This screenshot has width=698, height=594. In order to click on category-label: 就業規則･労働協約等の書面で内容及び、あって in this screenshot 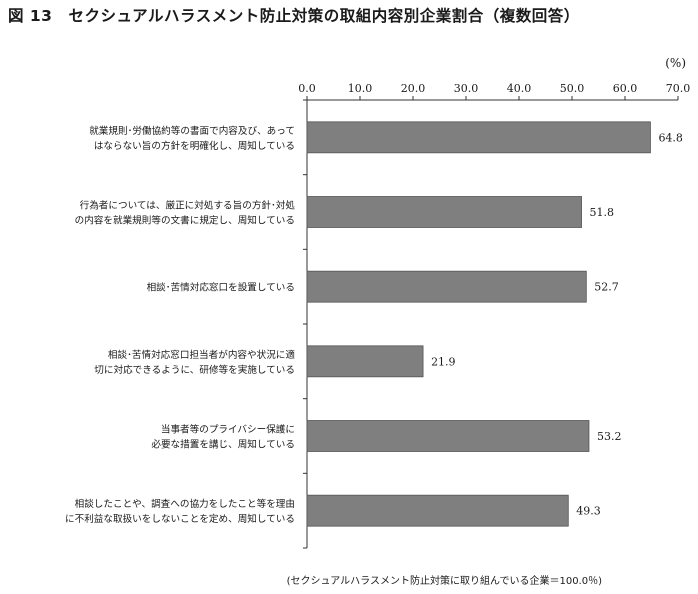, I will do `click(192, 131)`.